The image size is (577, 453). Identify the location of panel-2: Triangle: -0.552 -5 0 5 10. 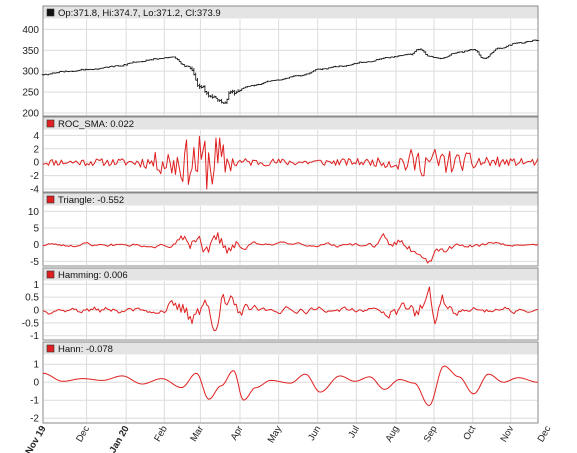
(283, 230).